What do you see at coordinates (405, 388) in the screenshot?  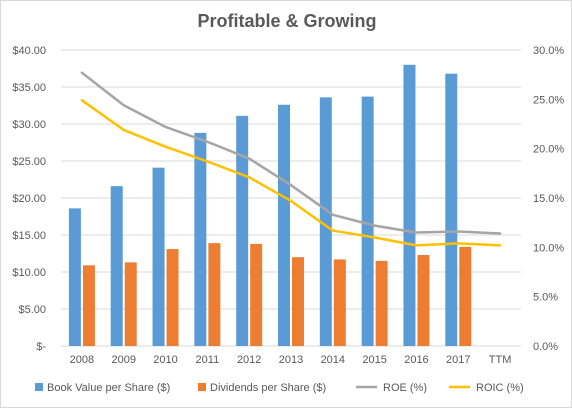 I see `legend-label: ROE (%)` at bounding box center [405, 388].